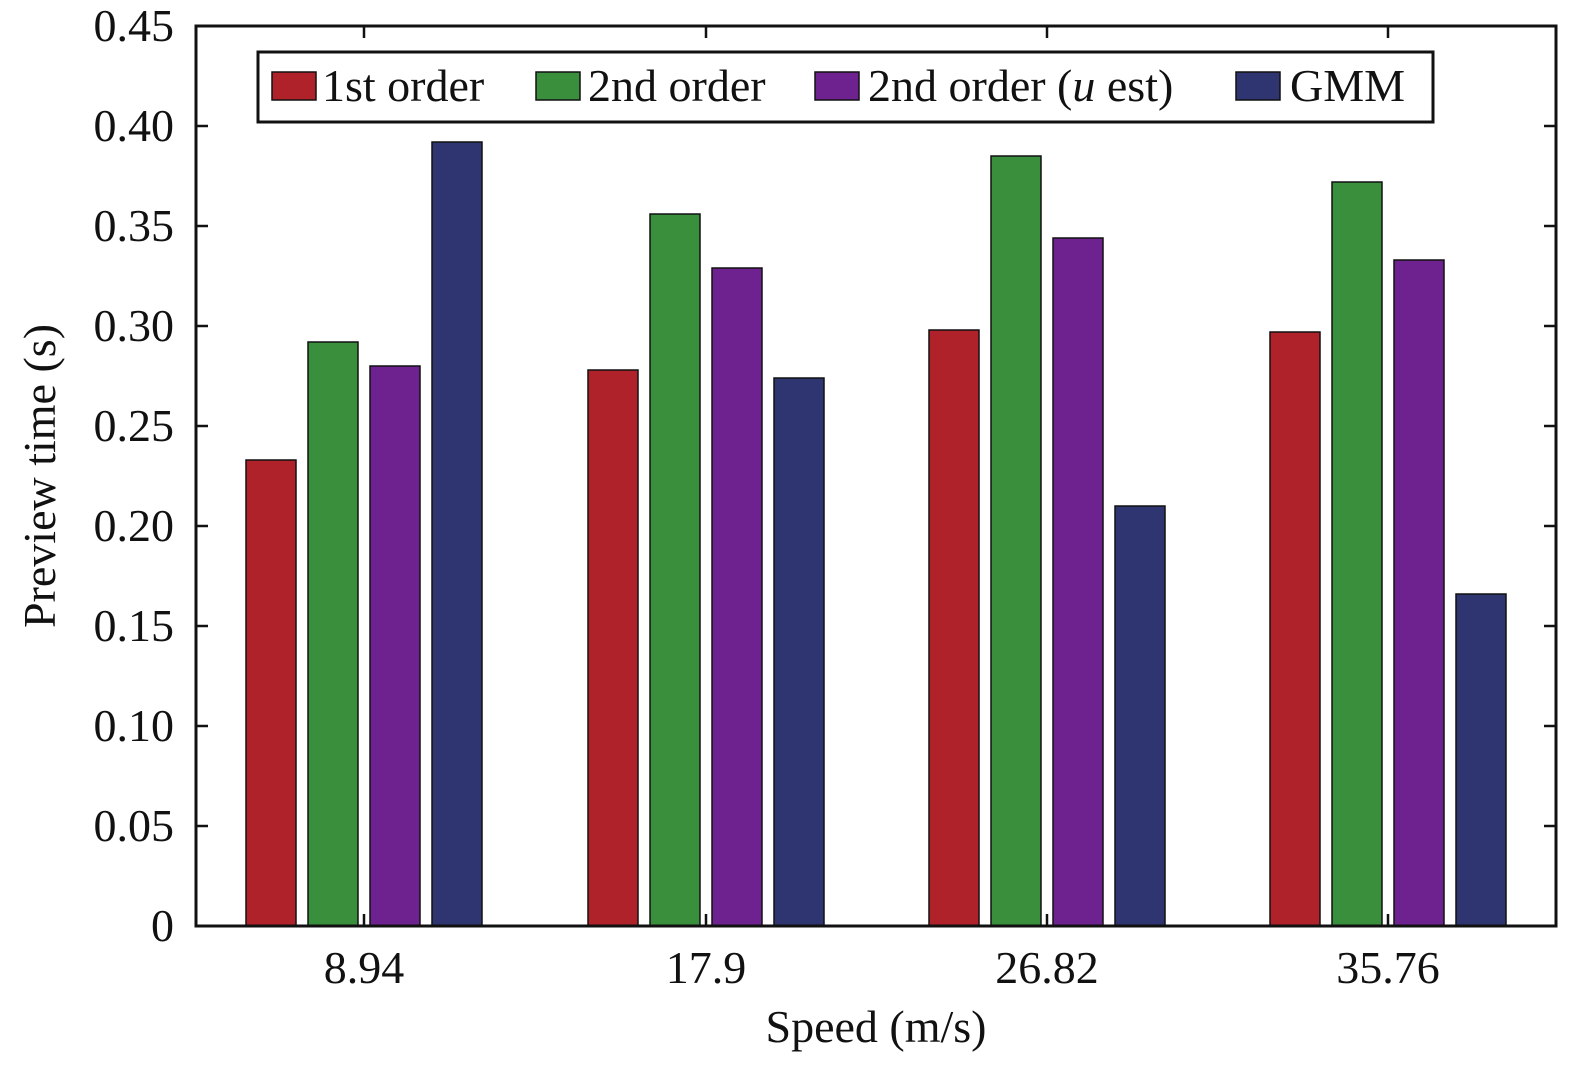 This screenshot has width=1575, height=1069. I want to click on legend-label-2nd-order: 2nd order, so click(677, 85).